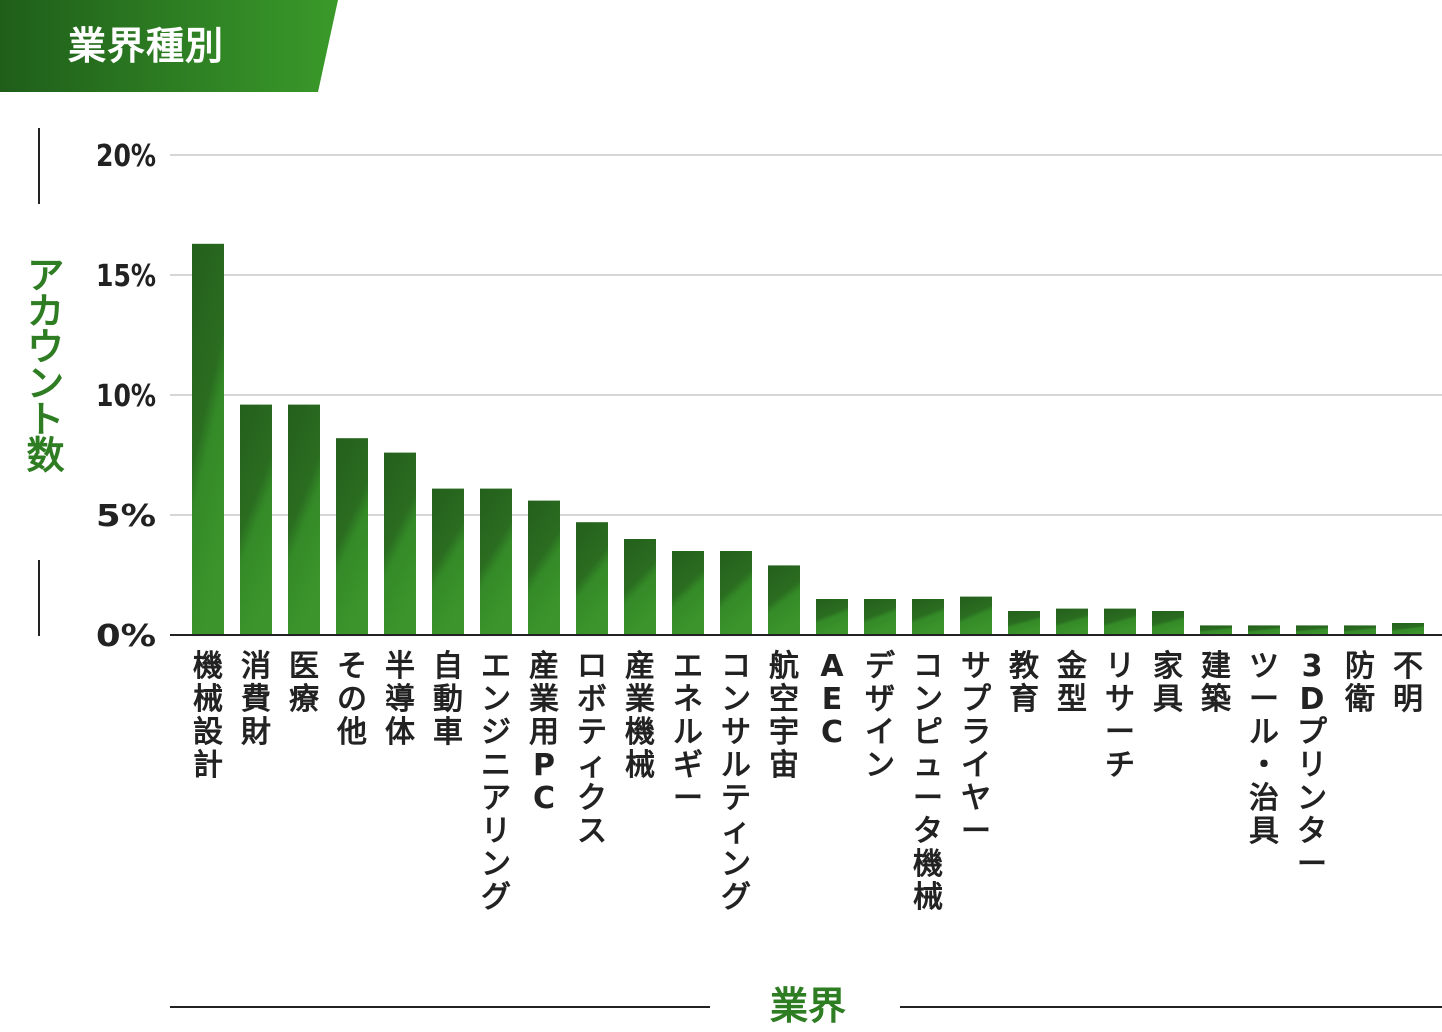  I want to click on x-tick-label: 建築, so click(1216, 683).